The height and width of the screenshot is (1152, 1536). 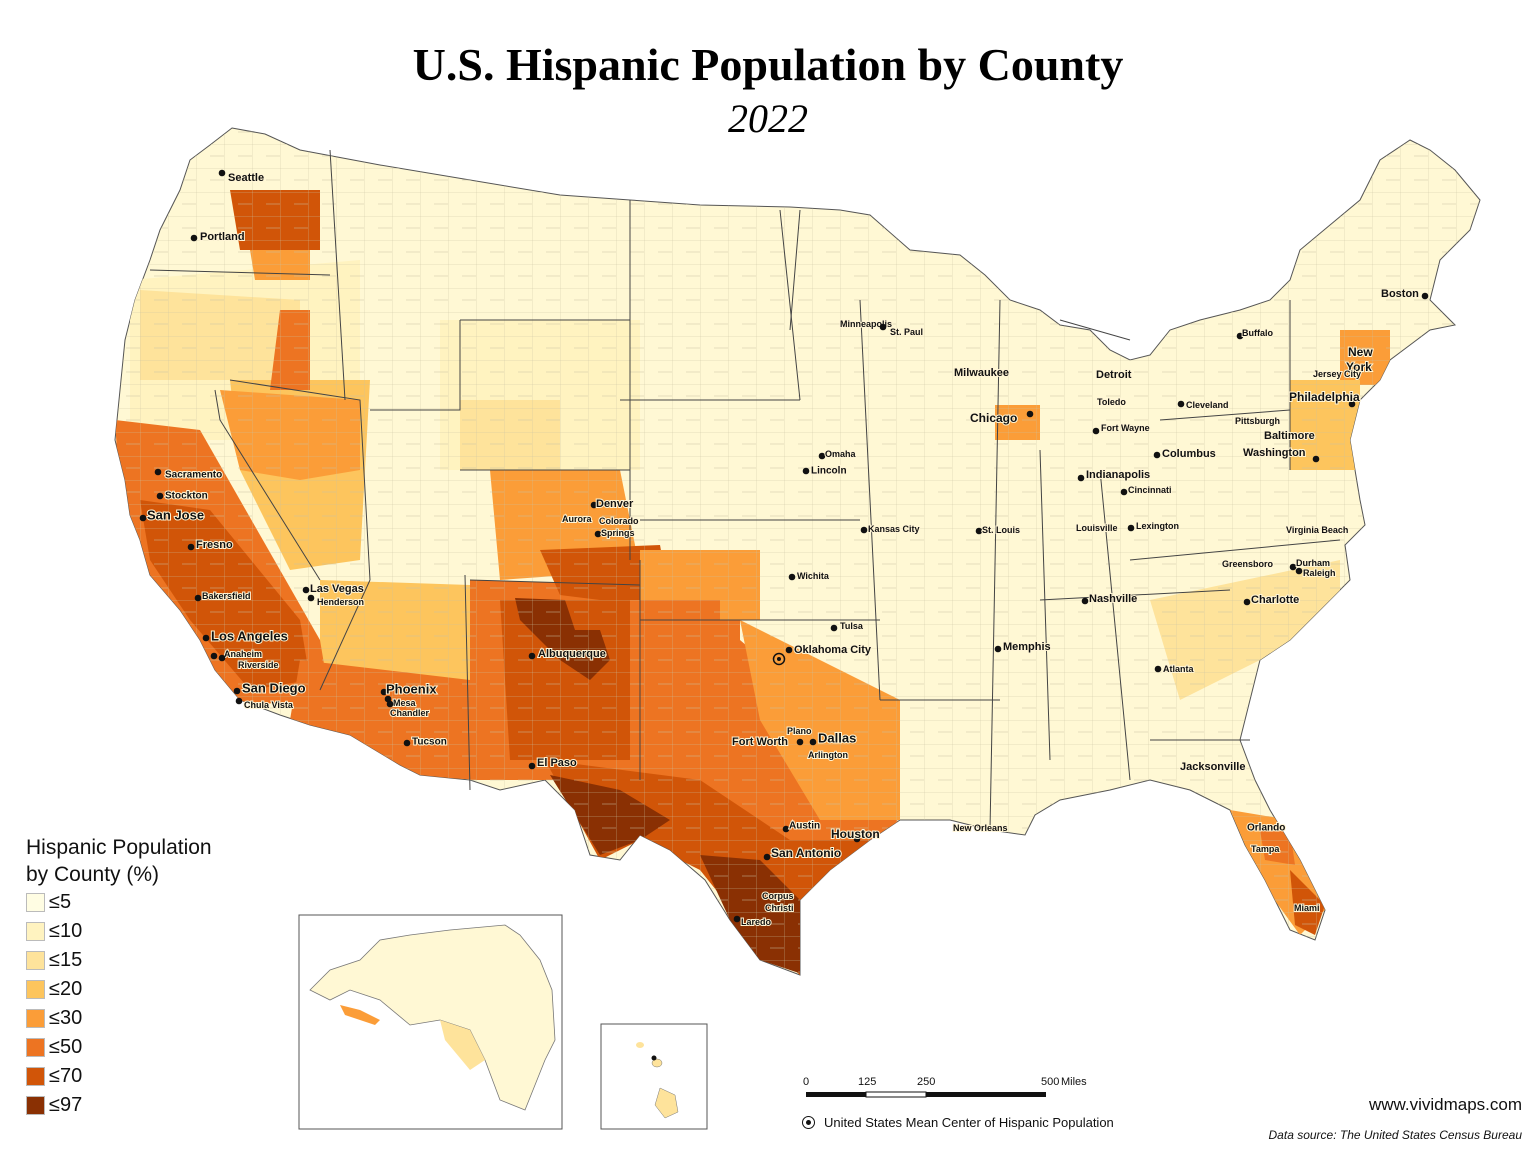 I want to click on city-dot-cincinnati, so click(x=1124, y=492).